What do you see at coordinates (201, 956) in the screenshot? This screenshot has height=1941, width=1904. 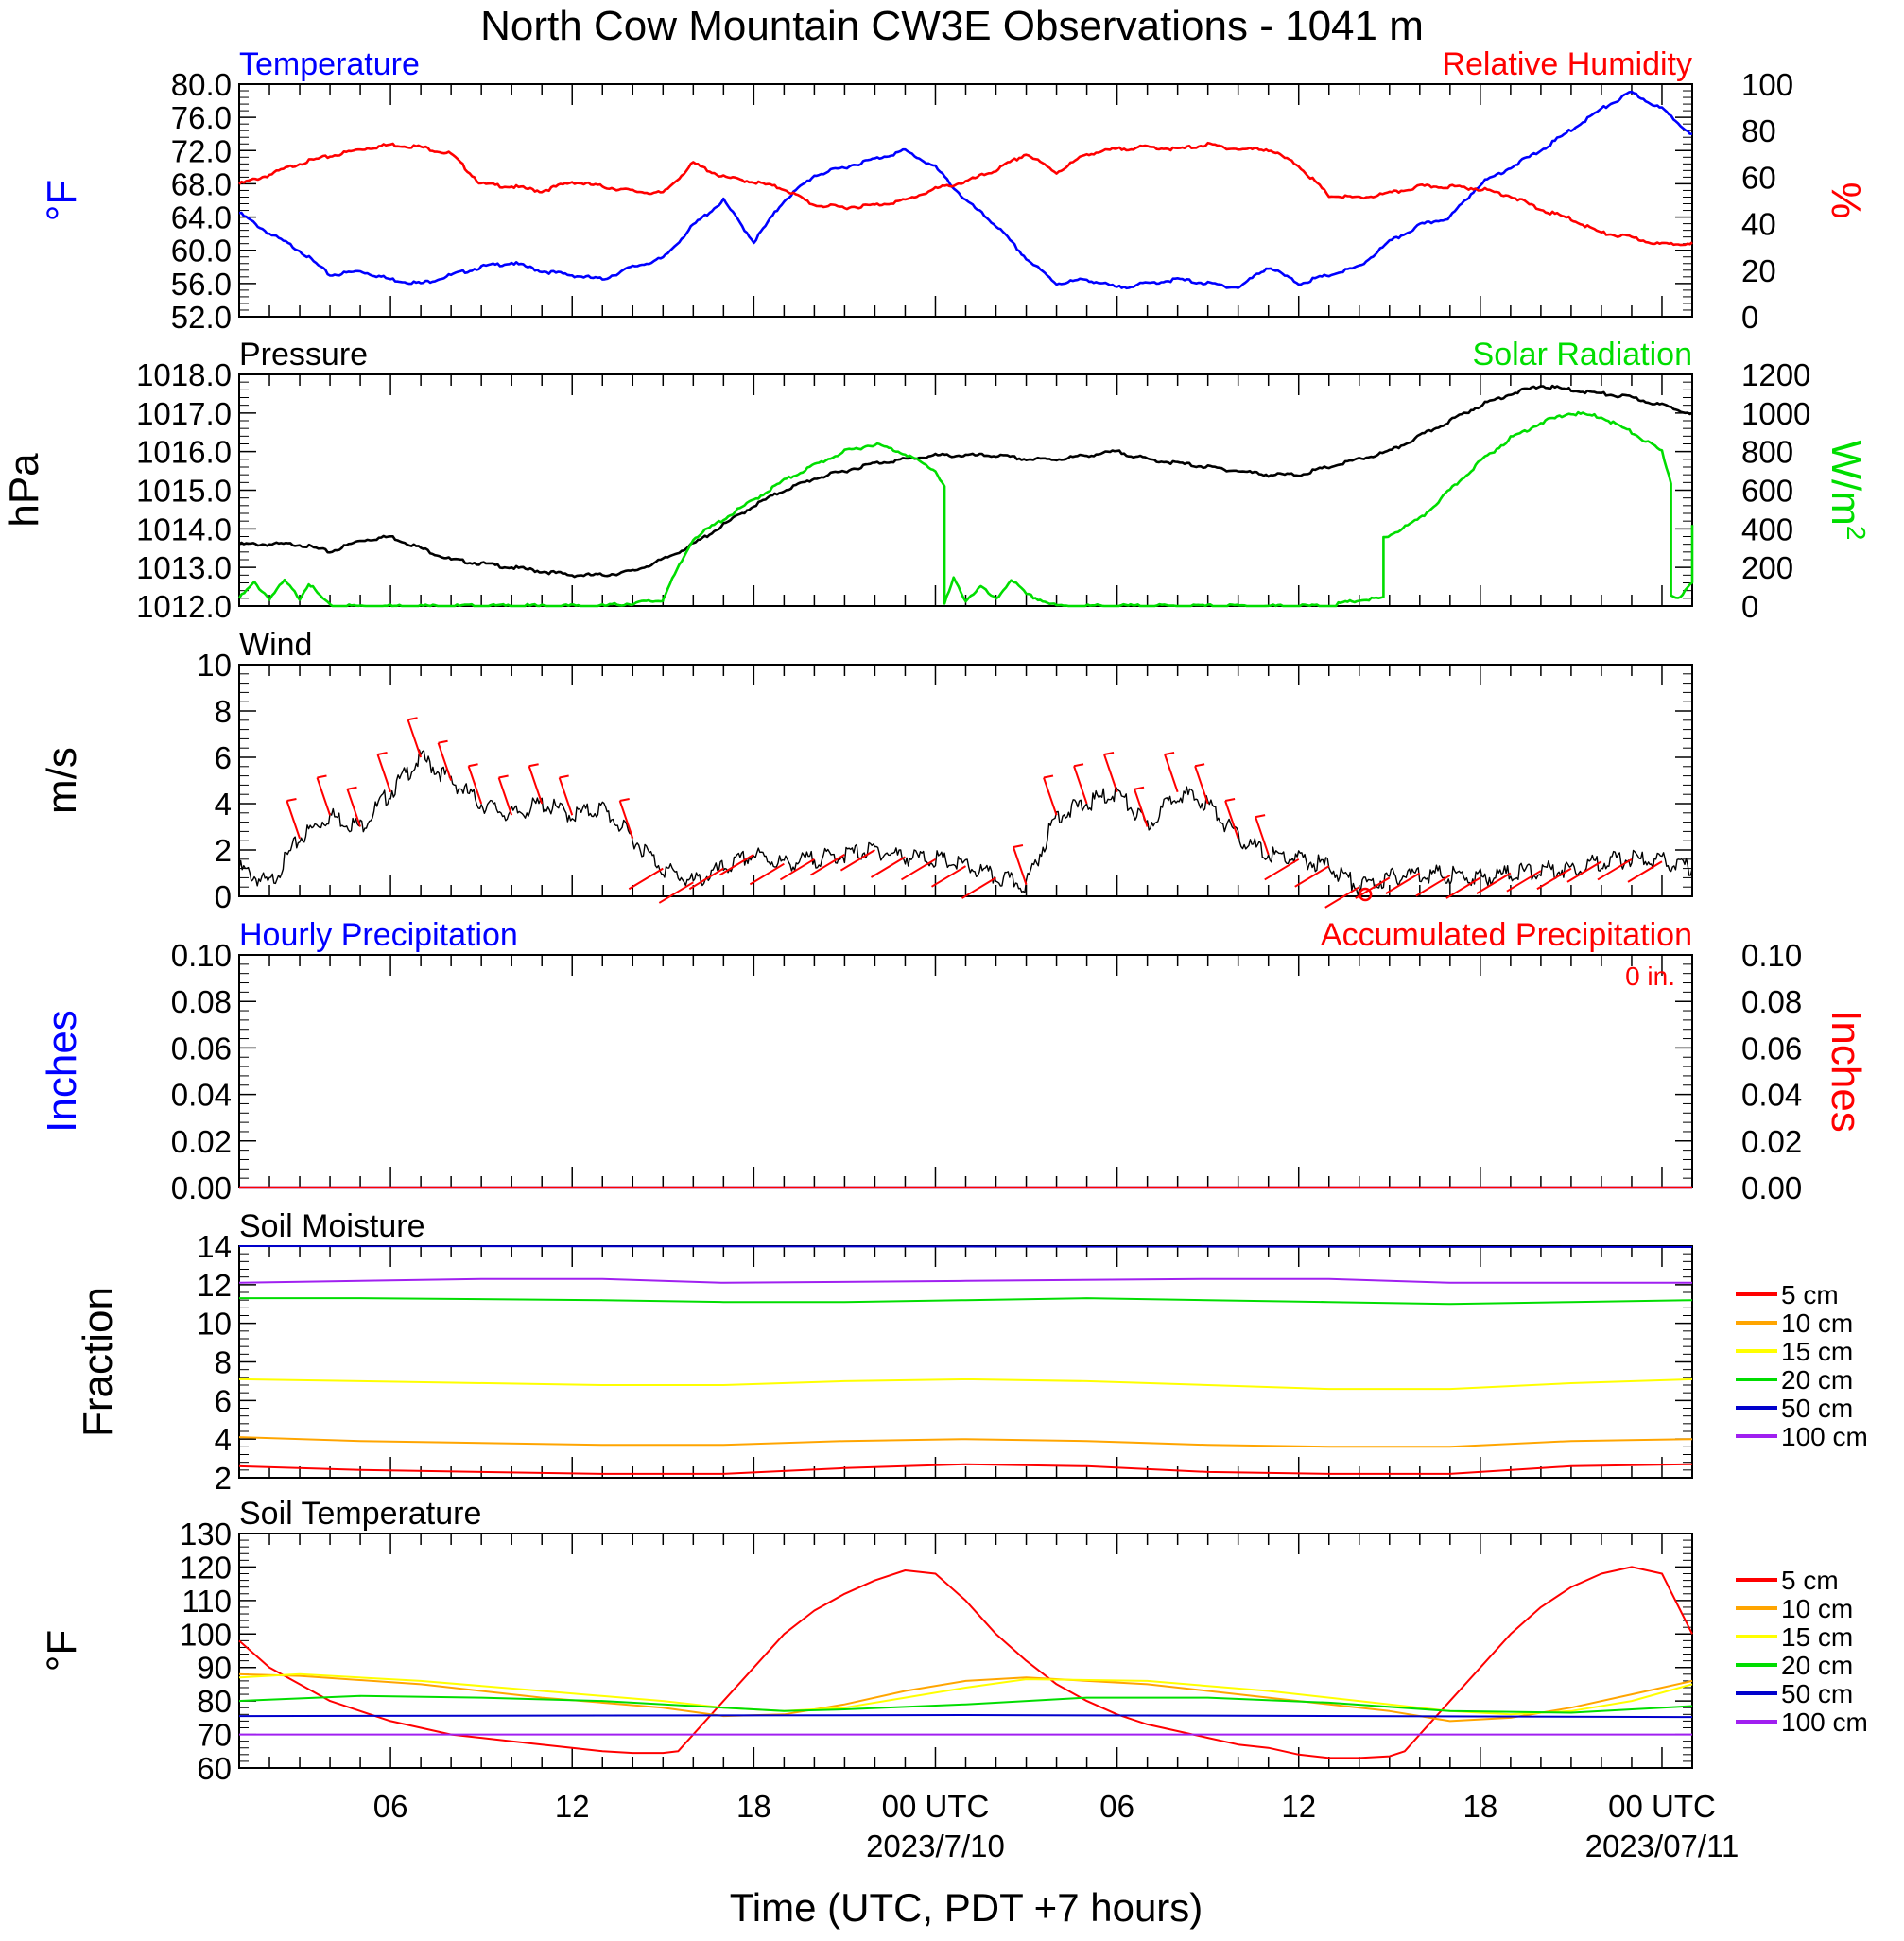 I see `y-tick-label: 0.10` at bounding box center [201, 956].